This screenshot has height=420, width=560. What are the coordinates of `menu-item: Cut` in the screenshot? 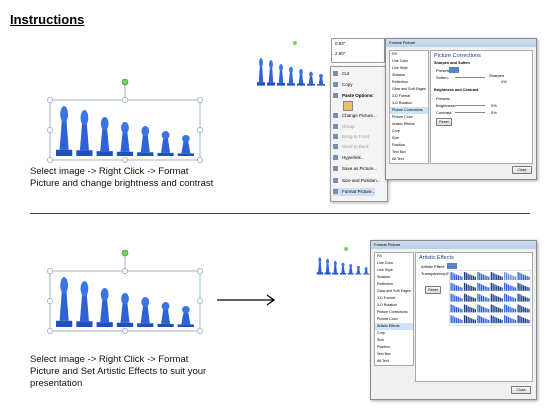 It's located at (341, 74).